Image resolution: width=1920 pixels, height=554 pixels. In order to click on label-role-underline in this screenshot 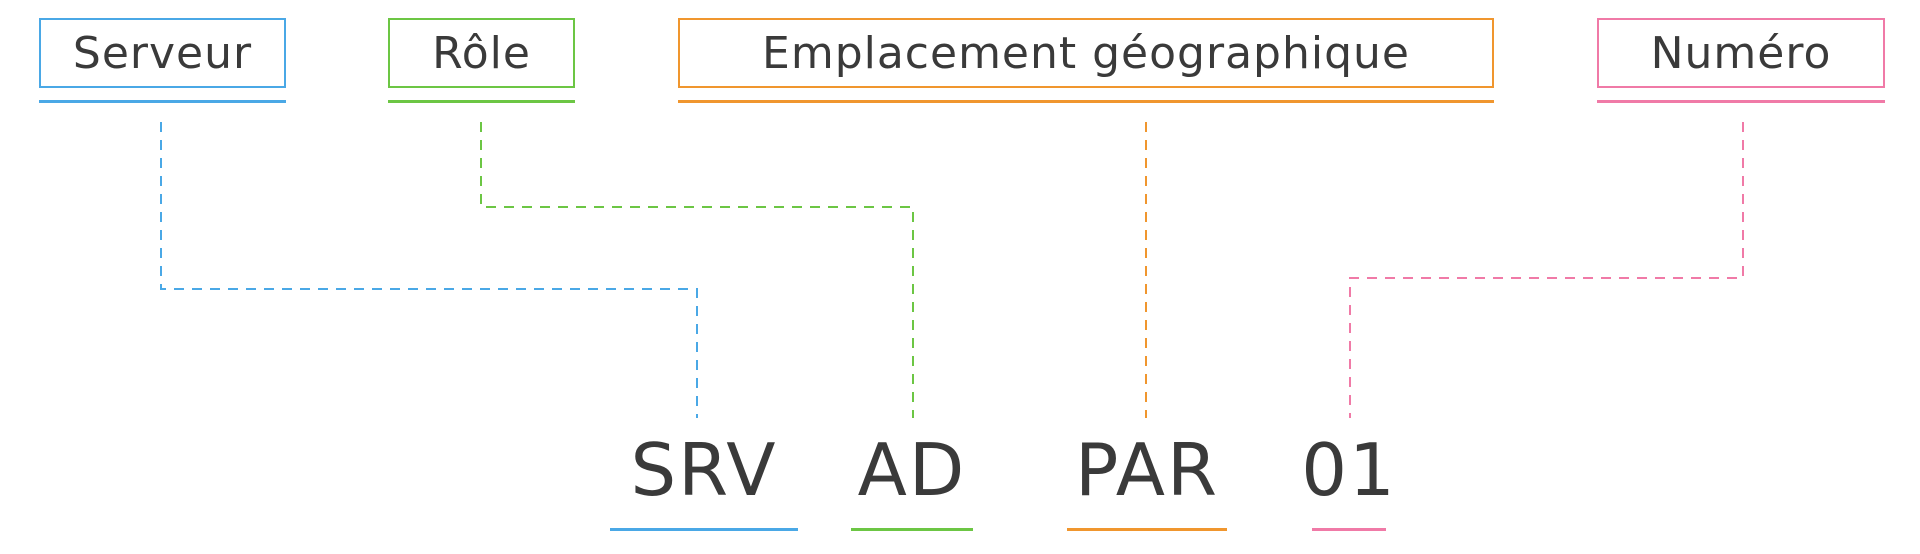, I will do `click(481, 101)`.